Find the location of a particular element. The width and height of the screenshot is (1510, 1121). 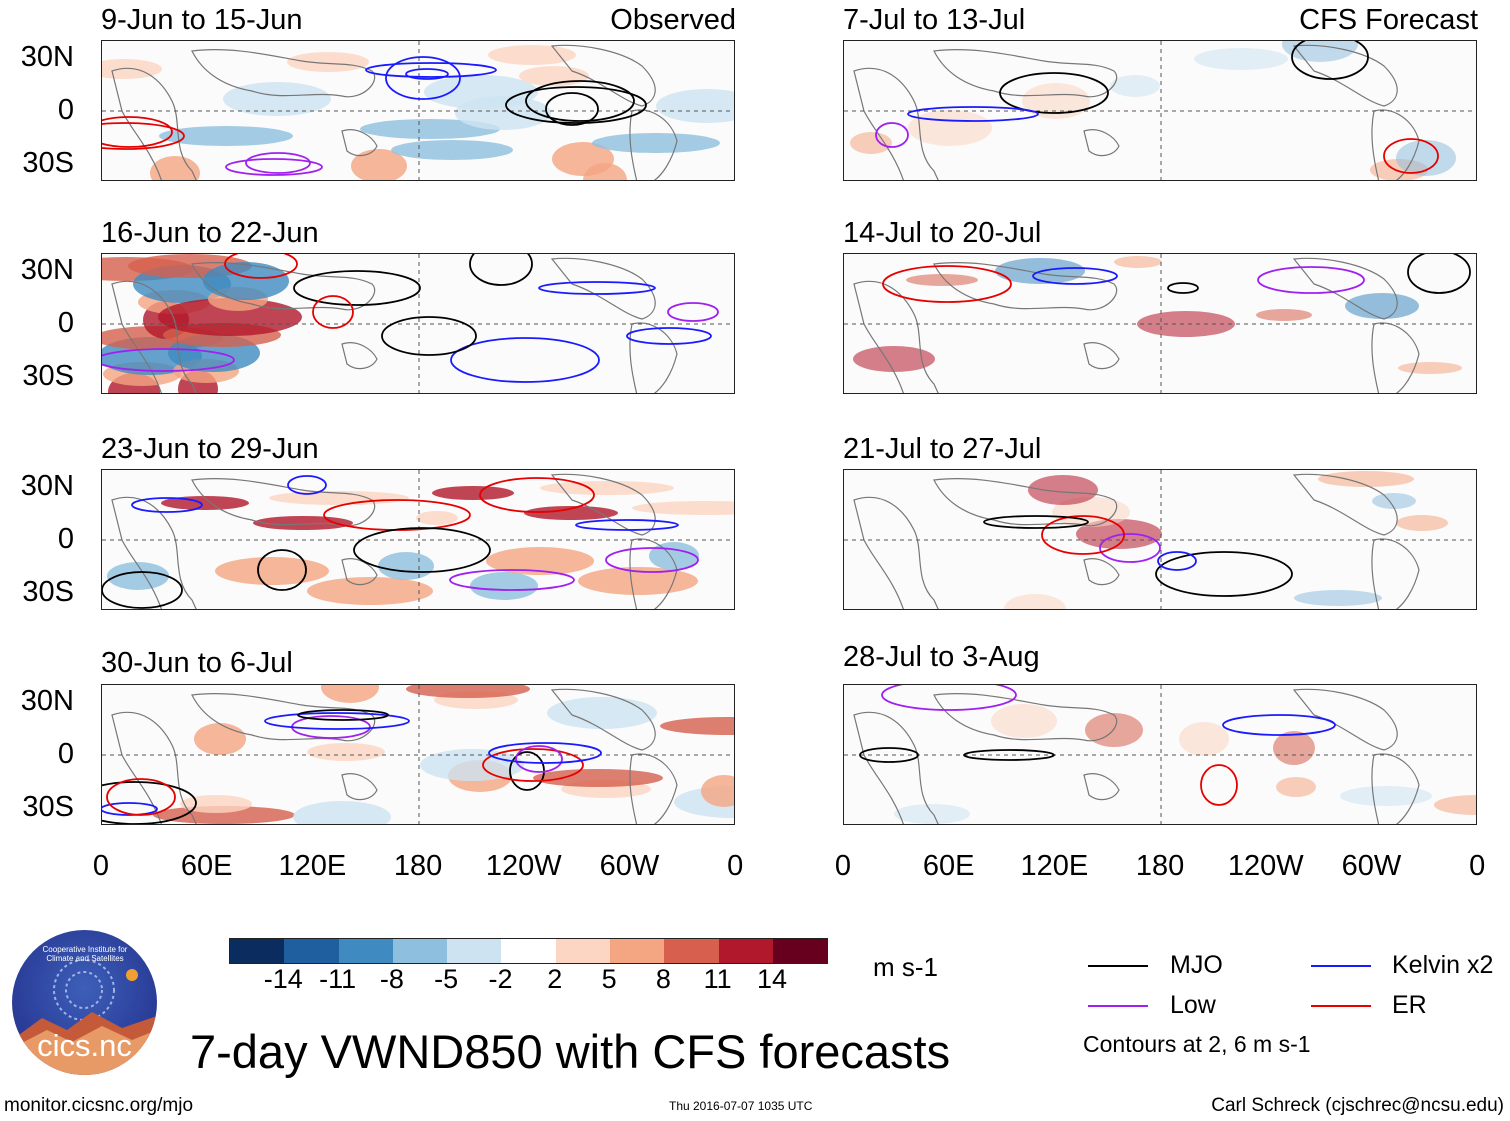

map-panel is located at coordinates (418, 754).